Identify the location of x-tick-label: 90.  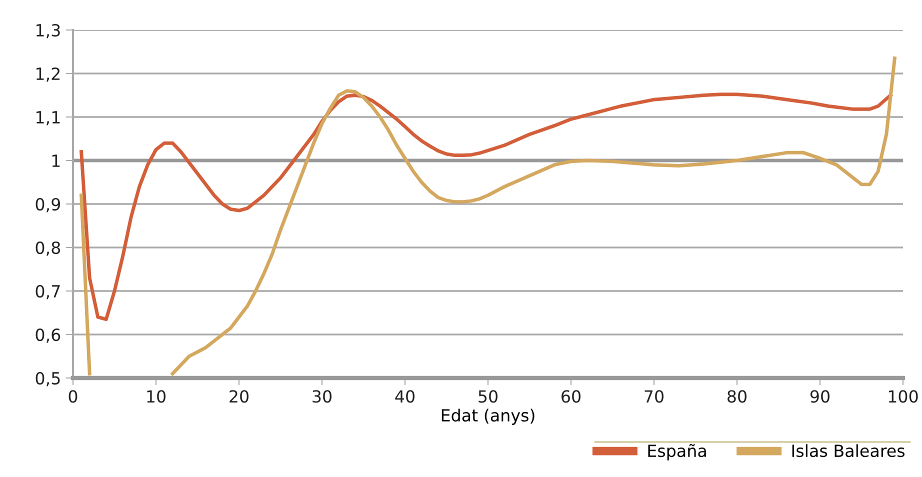
(820, 396).